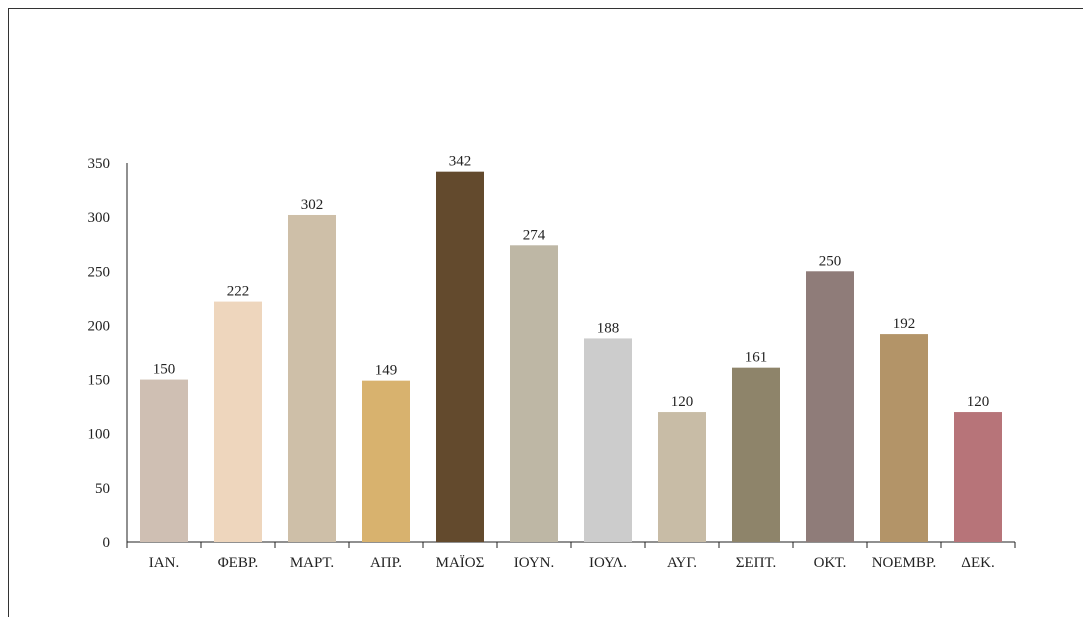 This screenshot has width=1083, height=617. What do you see at coordinates (460, 162) in the screenshot?
I see `bar-value-label: 342` at bounding box center [460, 162].